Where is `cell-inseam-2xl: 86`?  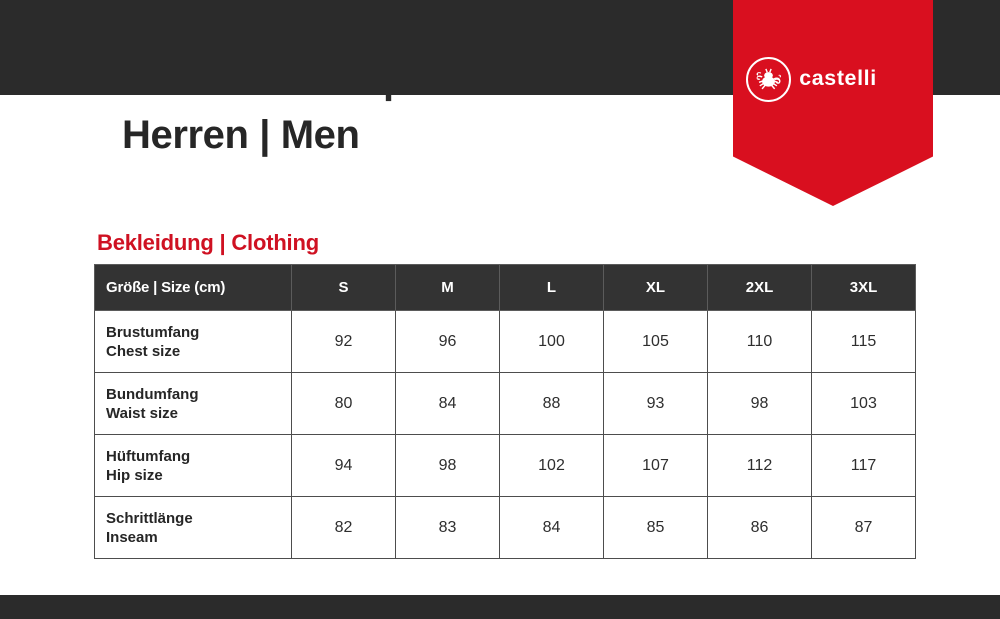
cell-inseam-2xl: 86 is located at coordinates (759, 527).